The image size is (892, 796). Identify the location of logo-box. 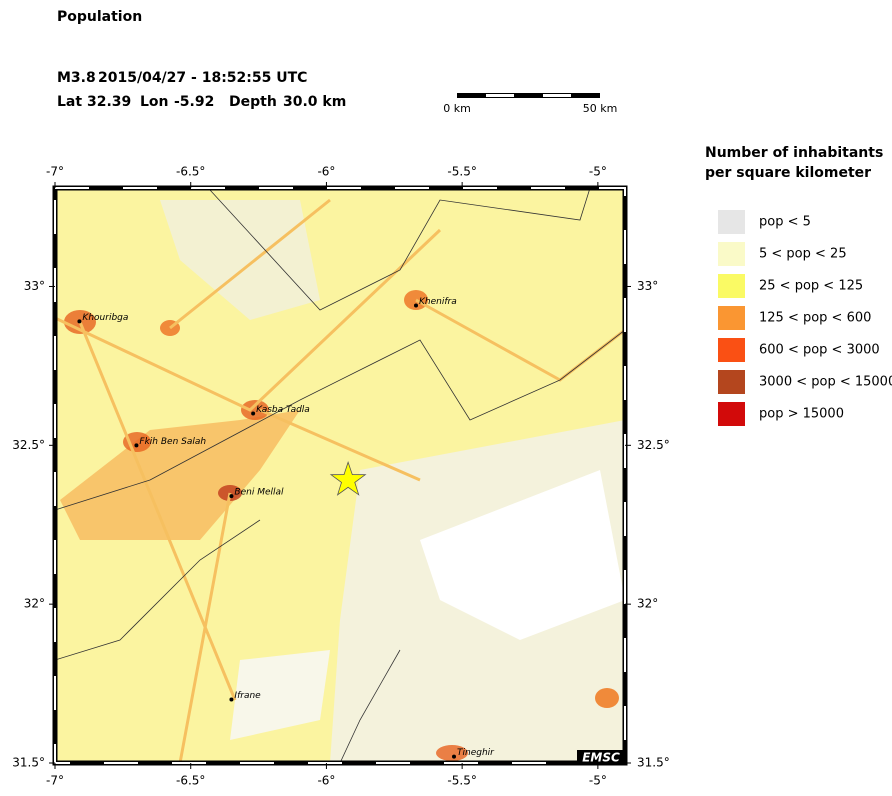
(601, 757).